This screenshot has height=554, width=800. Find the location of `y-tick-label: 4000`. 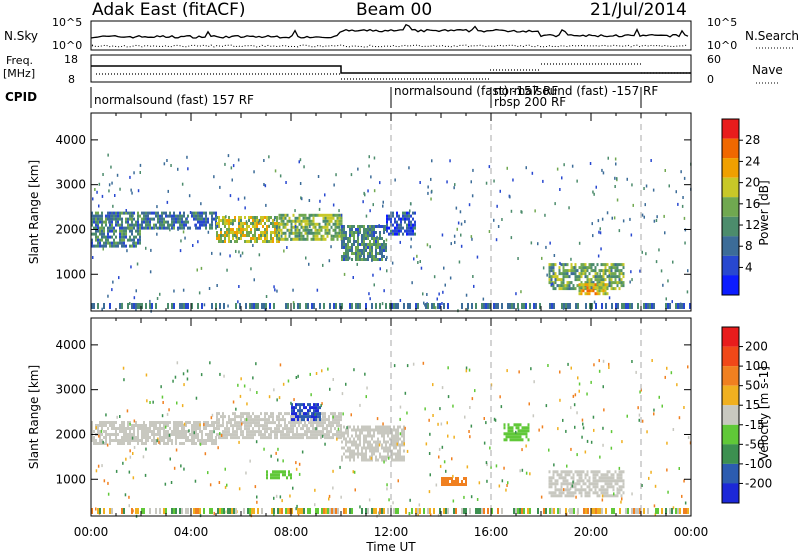

y-tick-label: 4000 is located at coordinates (70, 345).